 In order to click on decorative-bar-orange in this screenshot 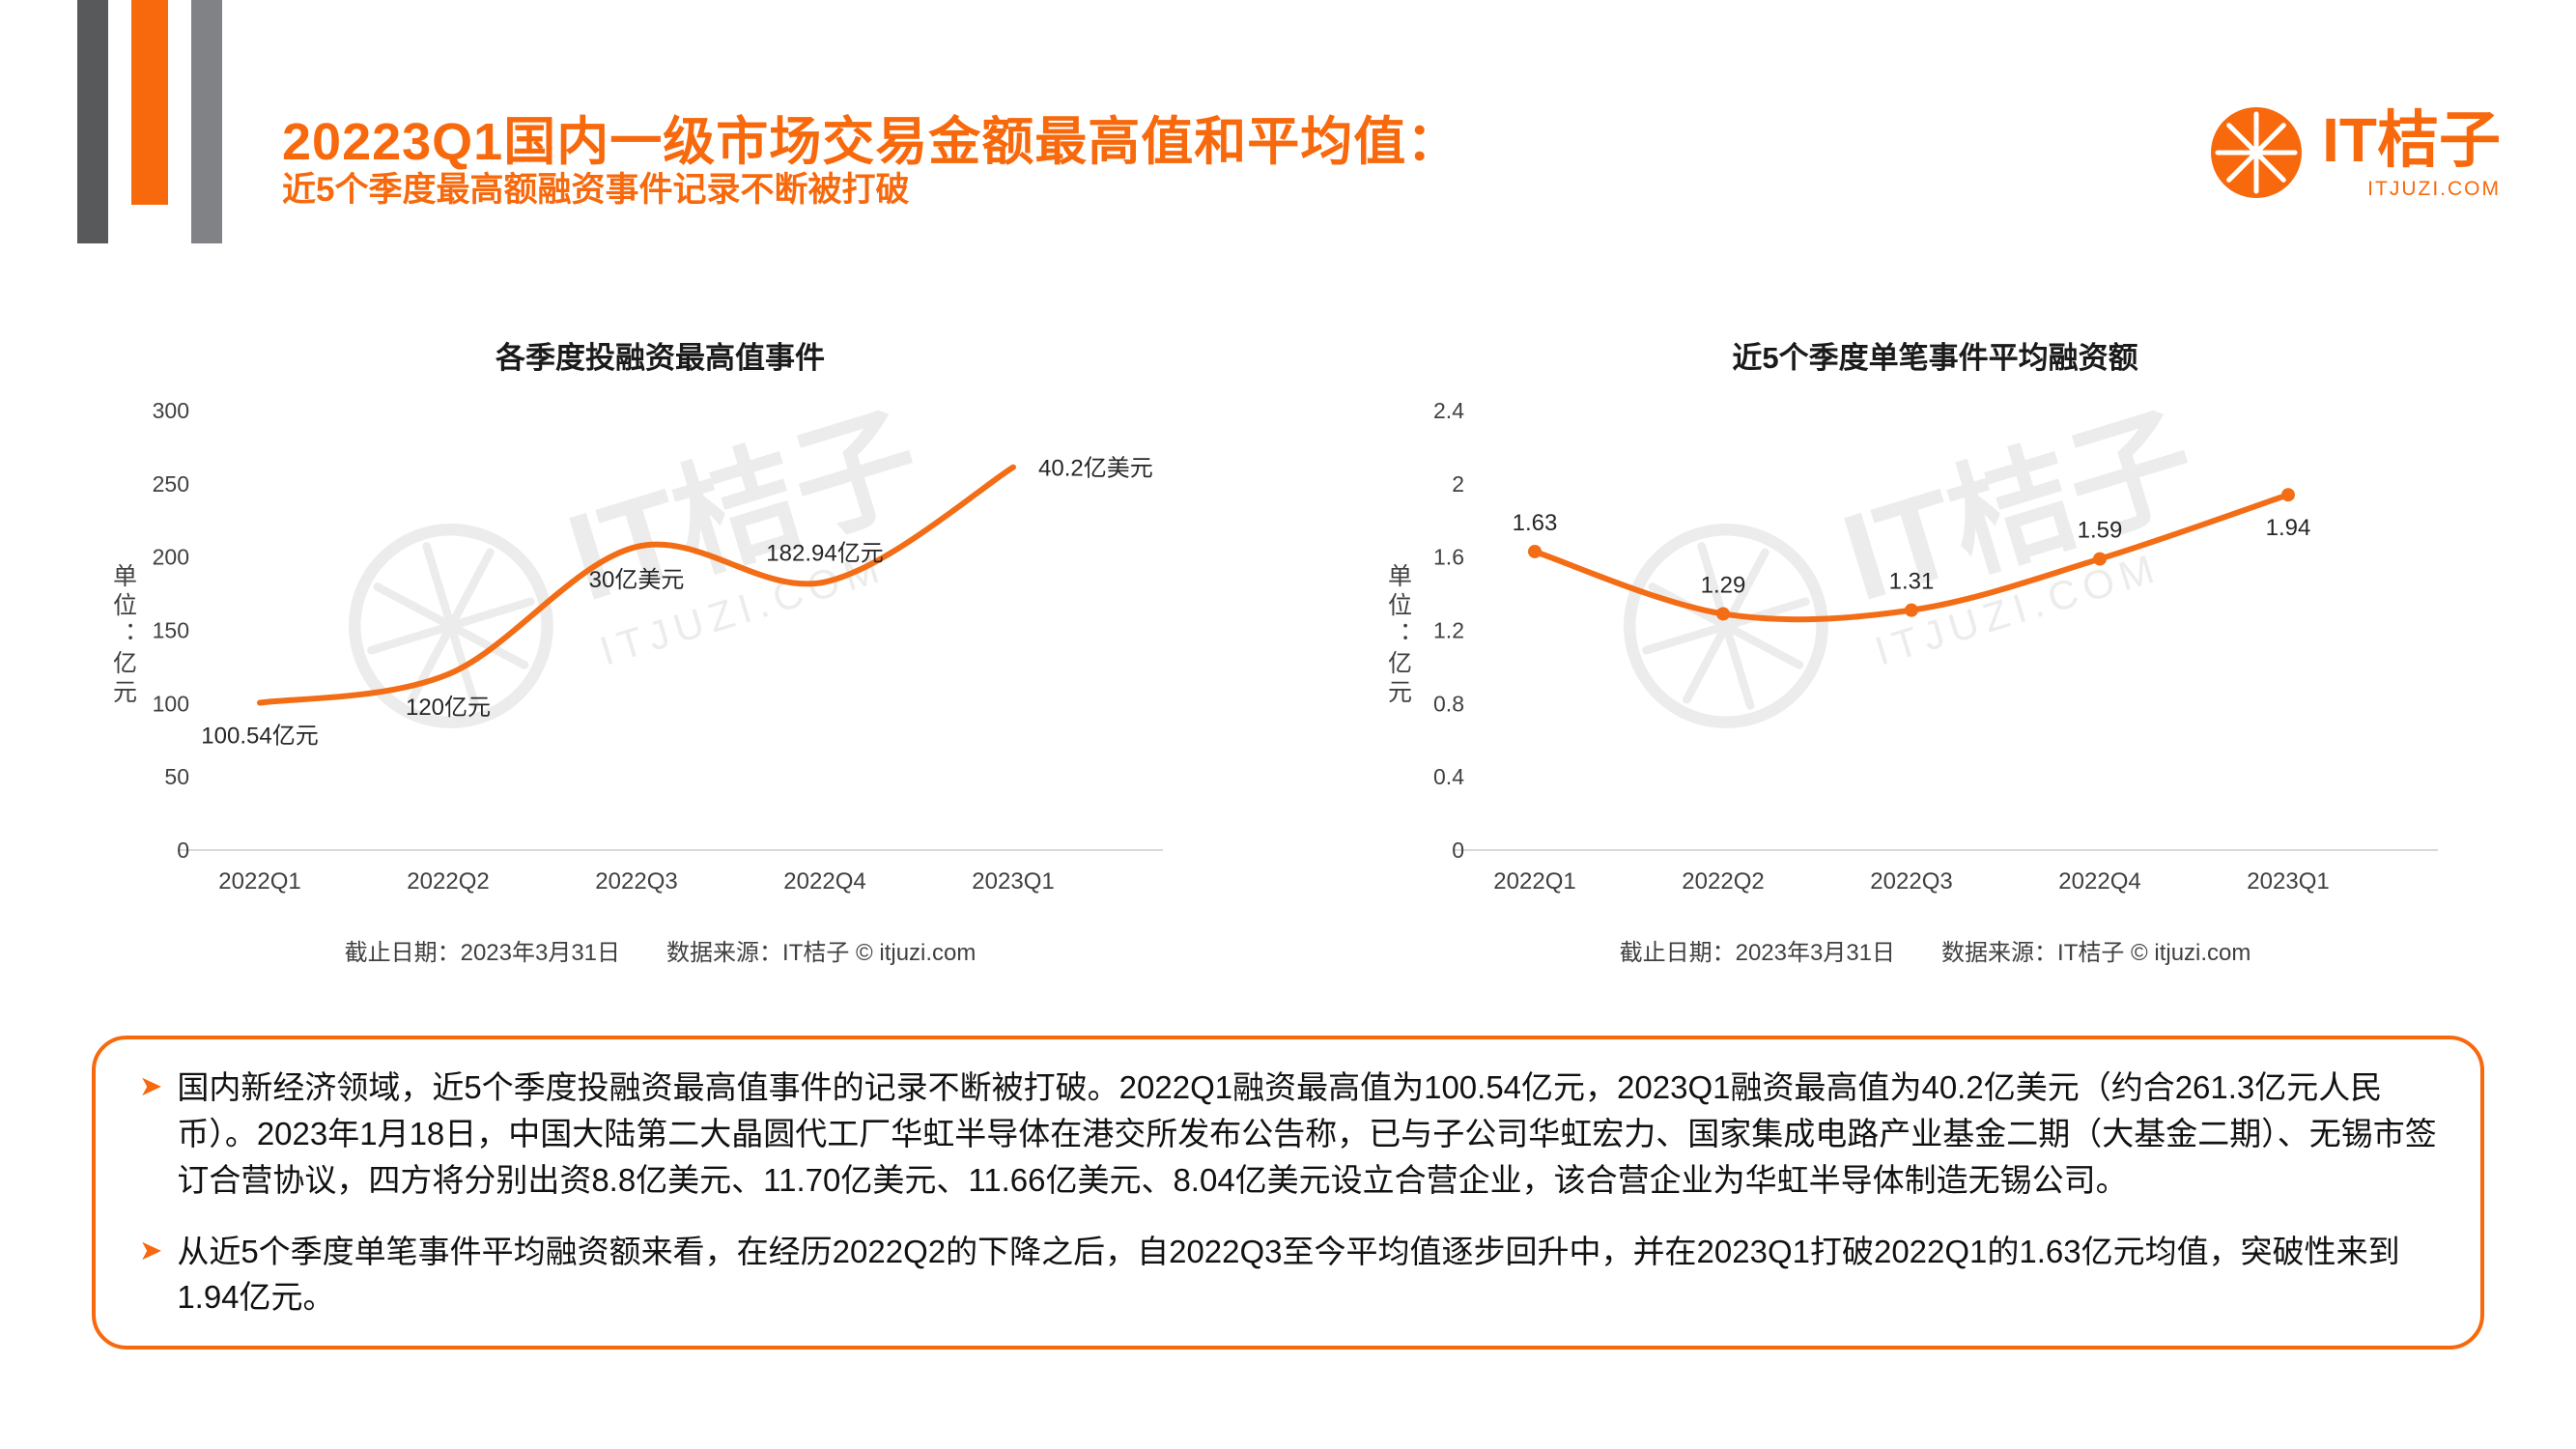, I will do `click(149, 102)`.